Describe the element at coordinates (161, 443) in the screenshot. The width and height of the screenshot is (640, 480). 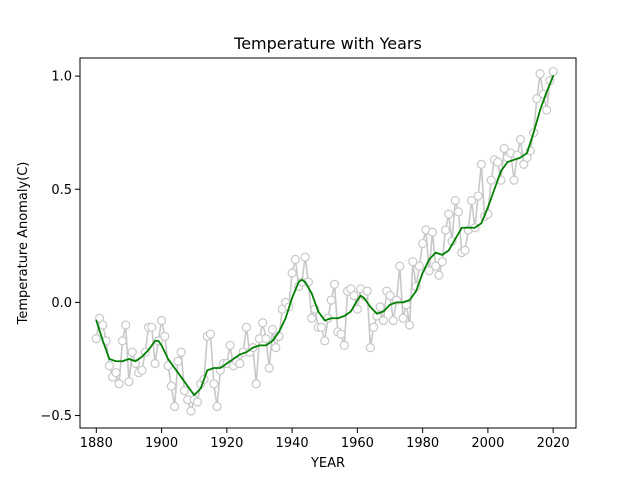
I see `x-tick-label: 1900` at that location.